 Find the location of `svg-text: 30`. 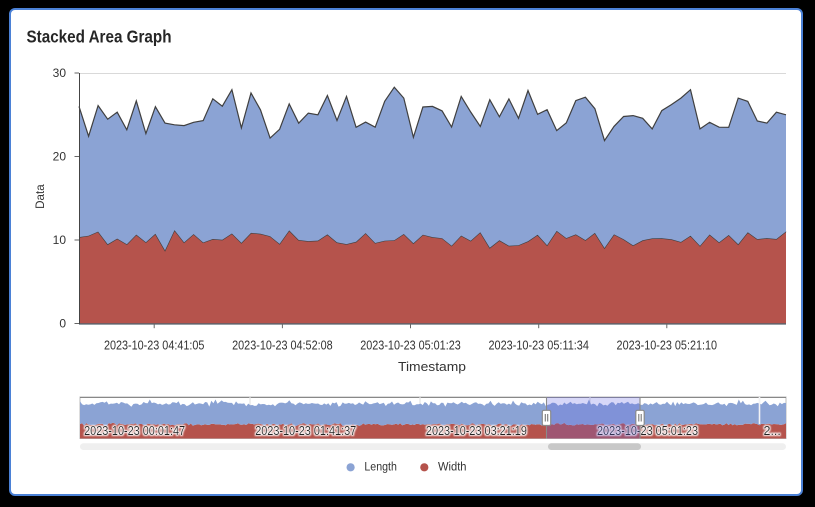

svg-text: 30 is located at coordinates (60, 73).